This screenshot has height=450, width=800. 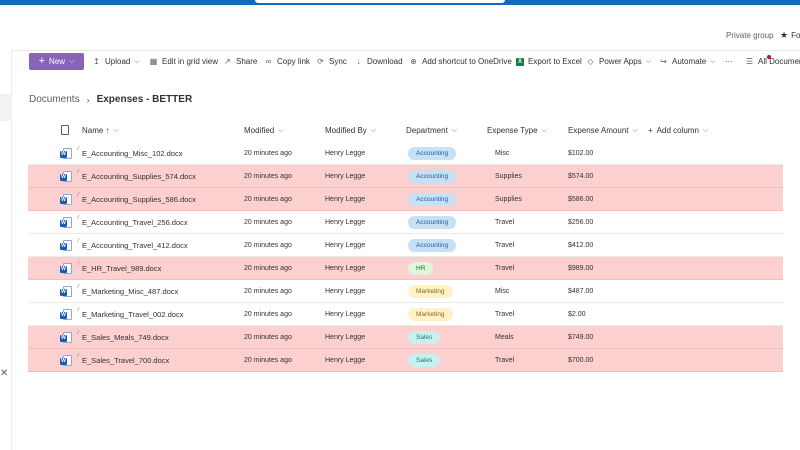 What do you see at coordinates (184, 61) in the screenshot?
I see `edit-grid-button: ▦ Edit in grid view` at bounding box center [184, 61].